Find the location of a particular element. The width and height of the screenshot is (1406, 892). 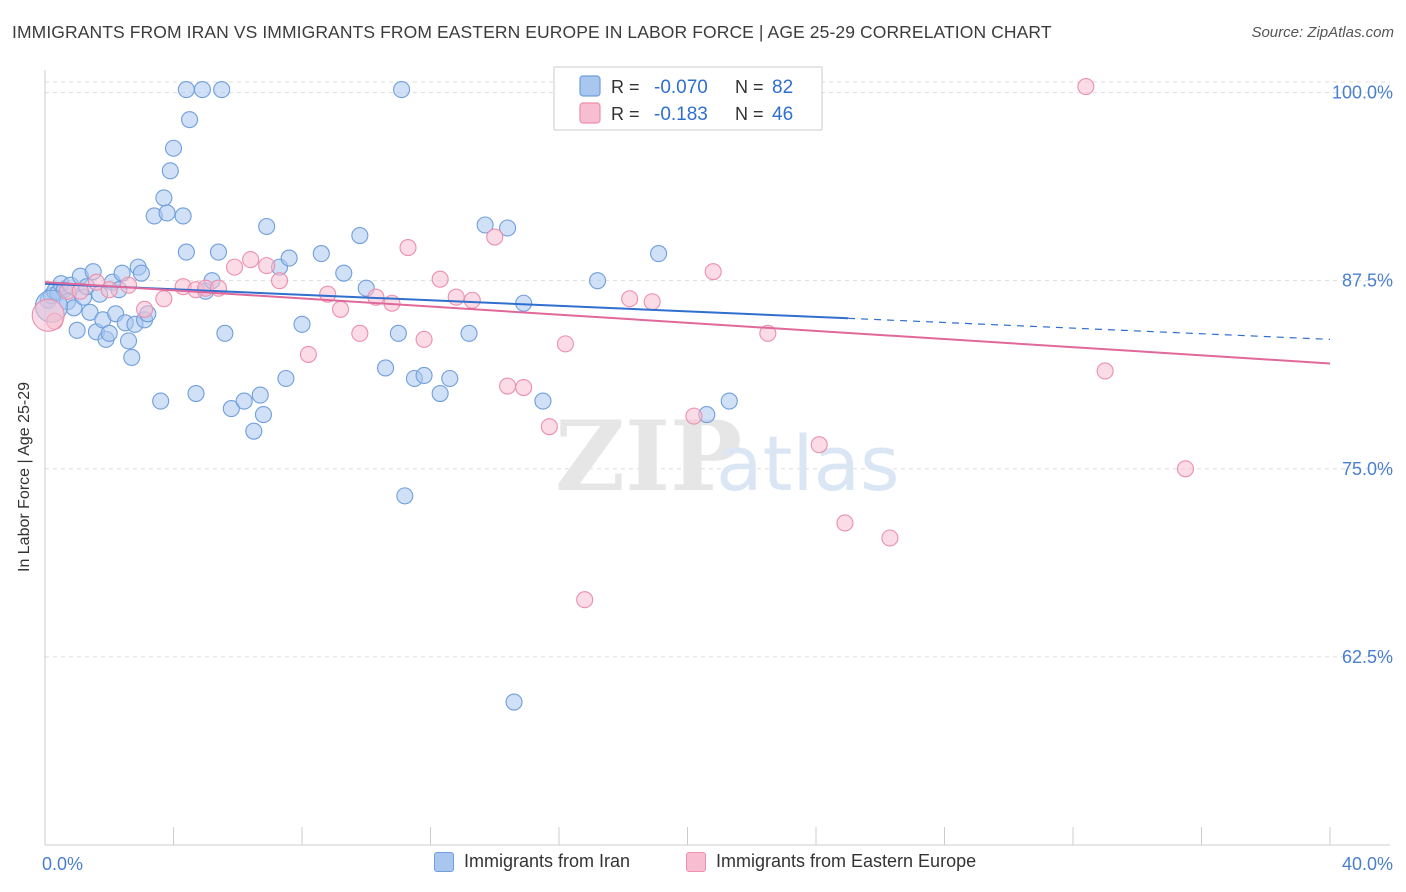

legend-n-value-ee: 46 is located at coordinates (782, 114).